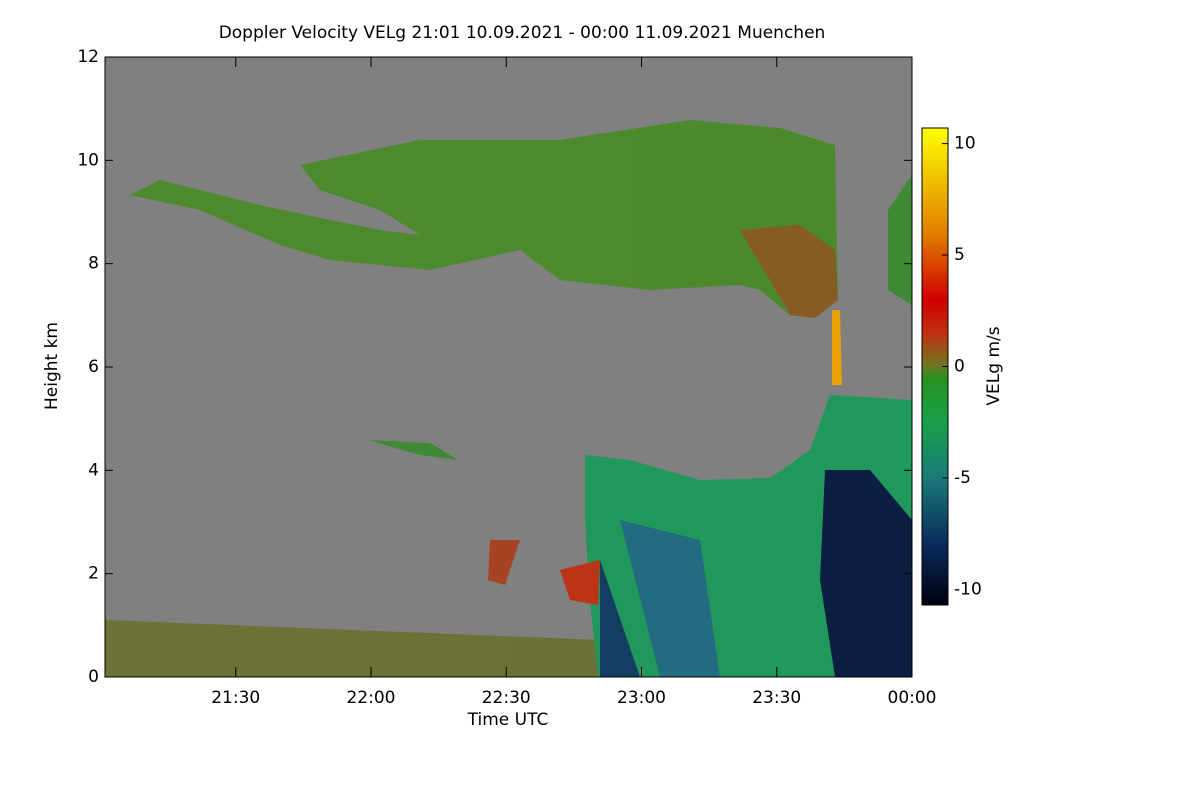 The width and height of the screenshot is (1200, 800). I want to click on colorbar-tick-label: 0, so click(959, 367).